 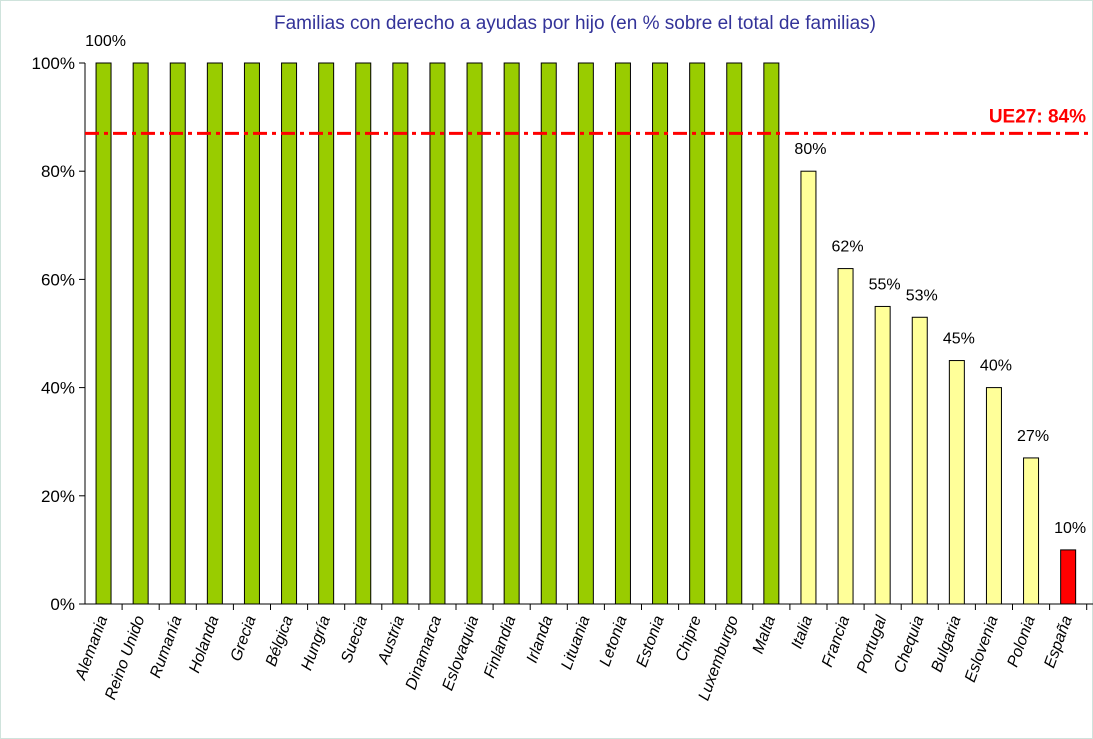 I want to click on value-label: 40%, so click(x=996, y=366).